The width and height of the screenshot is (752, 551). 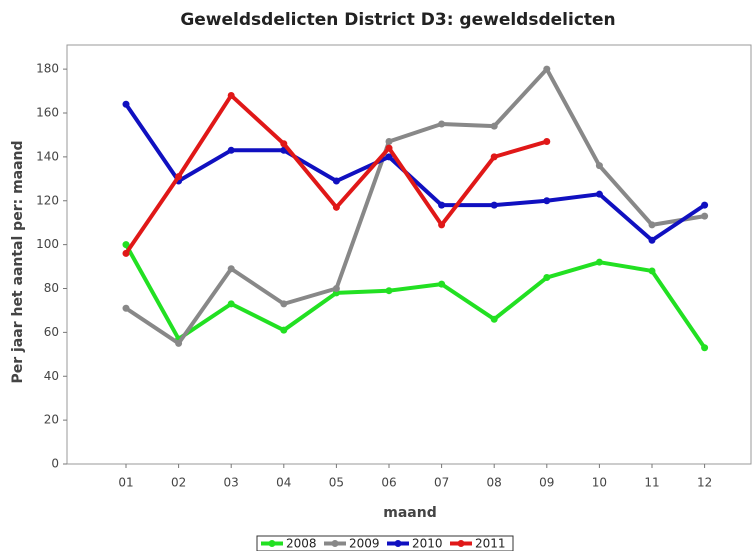 I want to click on x-tick-label: 04, so click(x=283, y=483).